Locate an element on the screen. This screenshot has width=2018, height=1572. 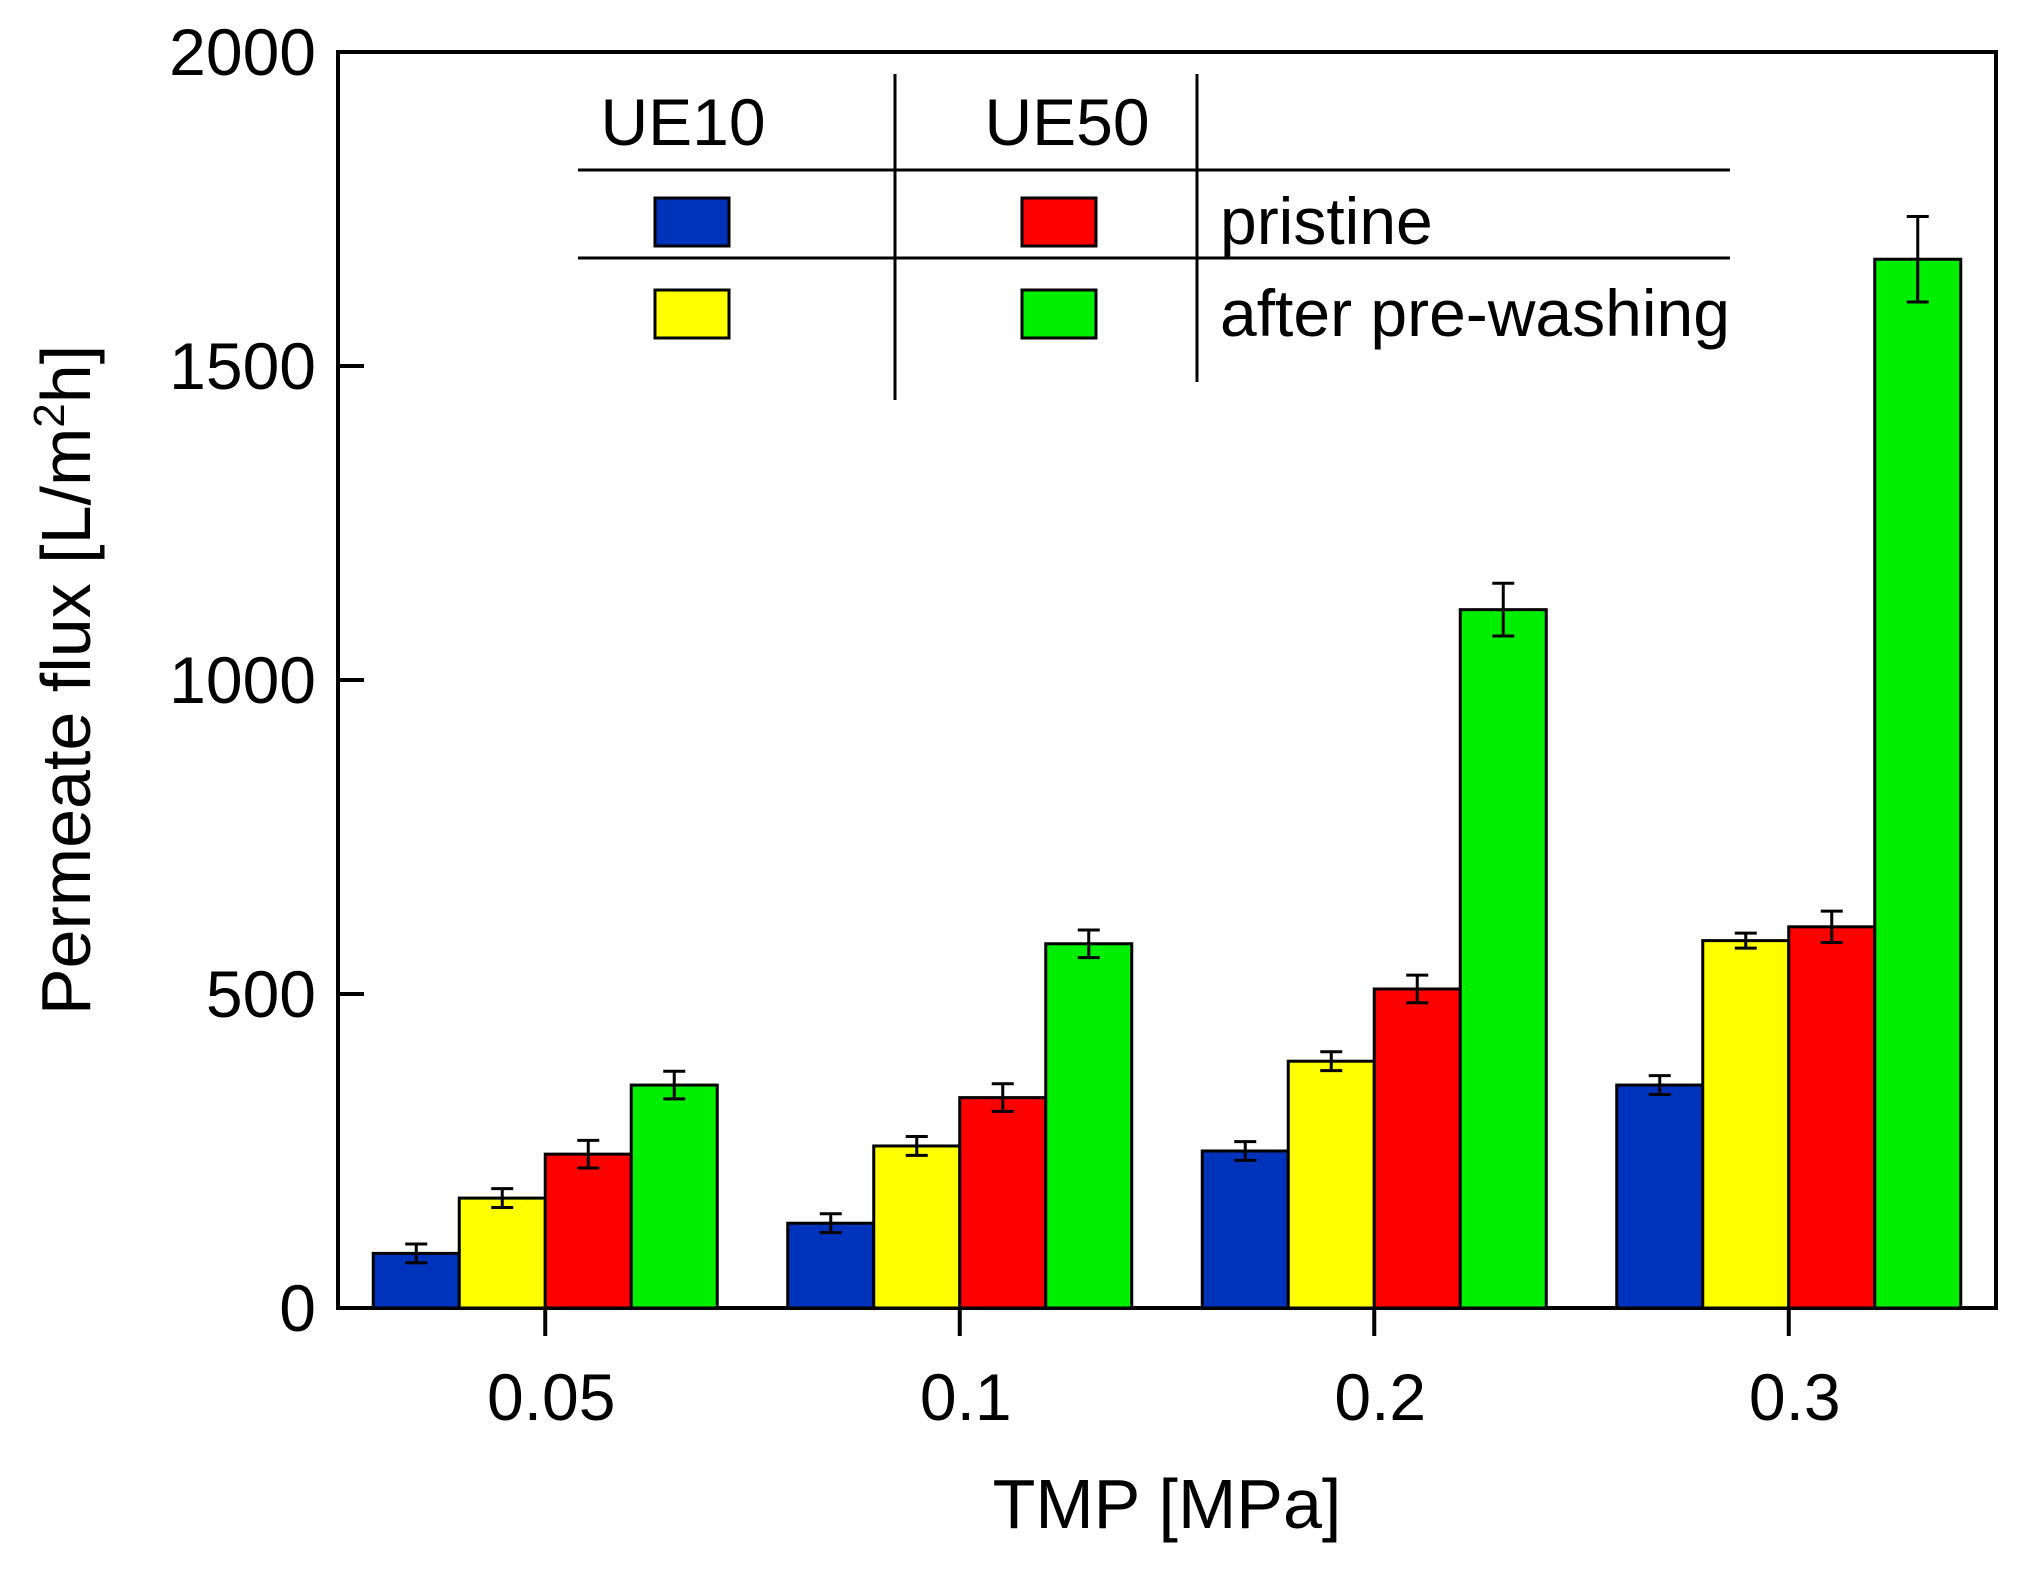
y-tick-label: 0 is located at coordinates (297, 1308).